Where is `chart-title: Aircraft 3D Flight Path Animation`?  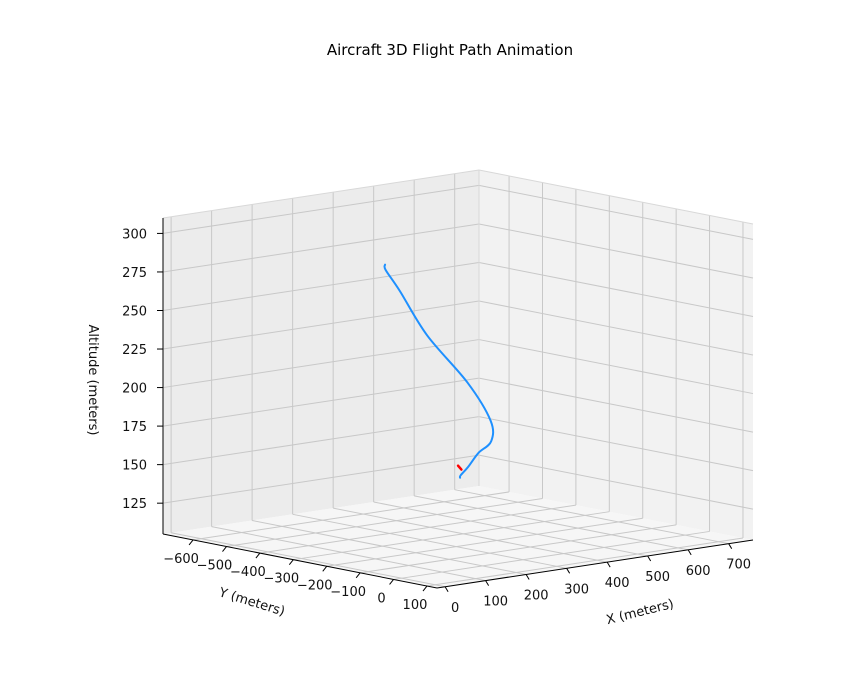
chart-title: Aircraft 3D Flight Path Animation is located at coordinates (450, 50).